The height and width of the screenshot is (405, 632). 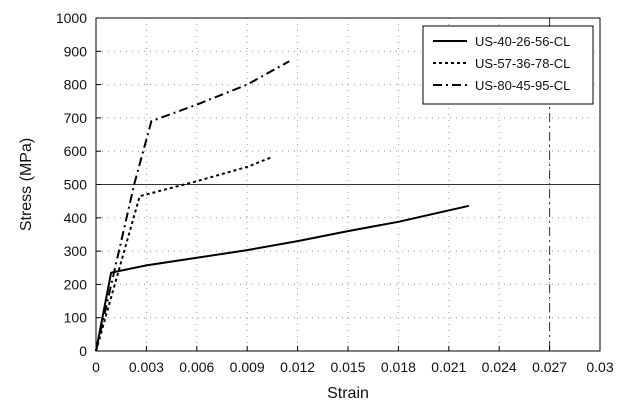 What do you see at coordinates (522, 85) in the screenshot?
I see `legend-label-3: US-80-45-95-CL` at bounding box center [522, 85].